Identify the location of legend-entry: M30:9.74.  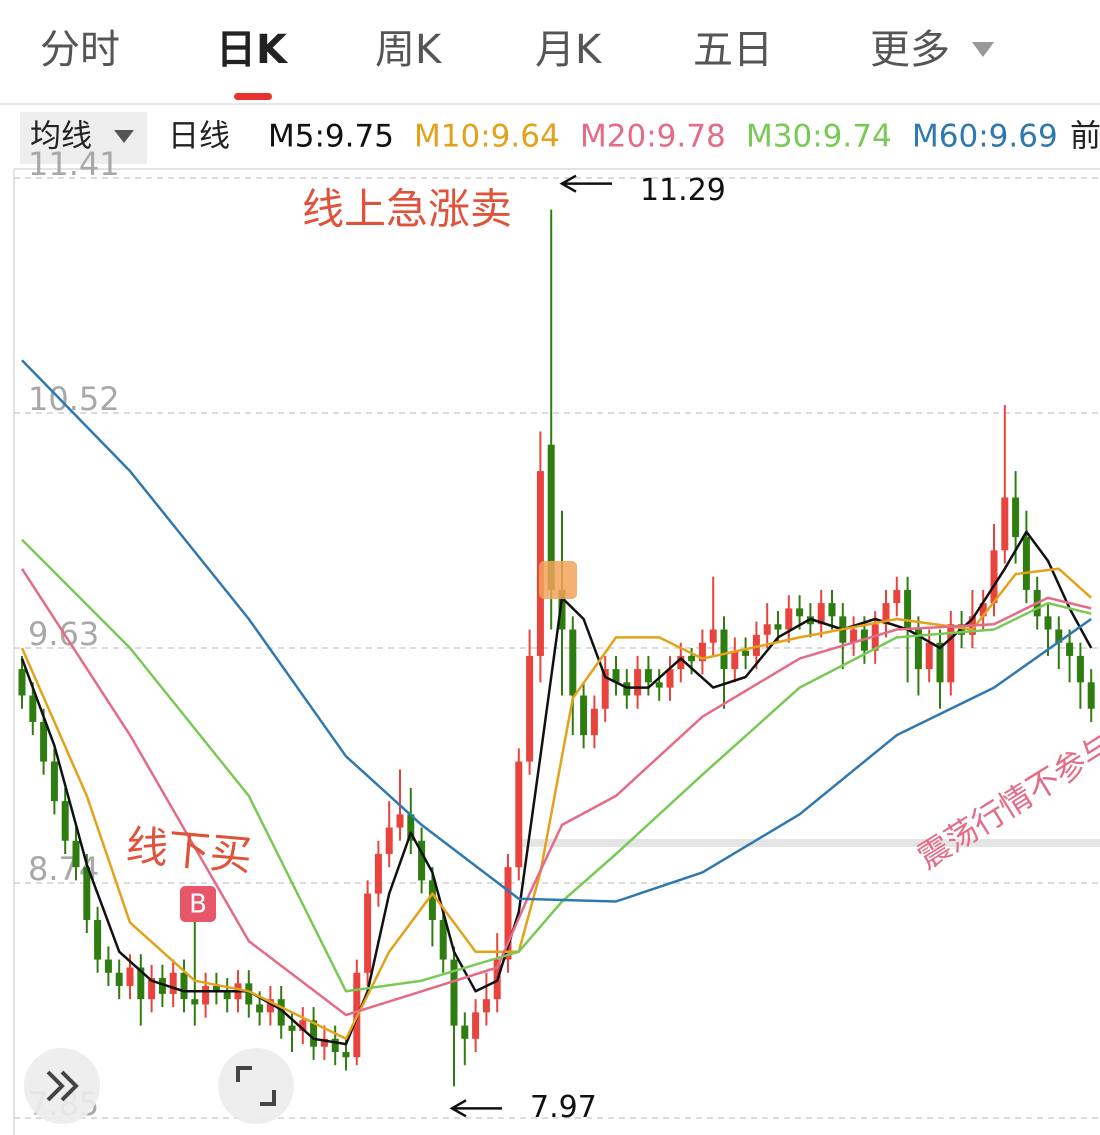
(819, 137).